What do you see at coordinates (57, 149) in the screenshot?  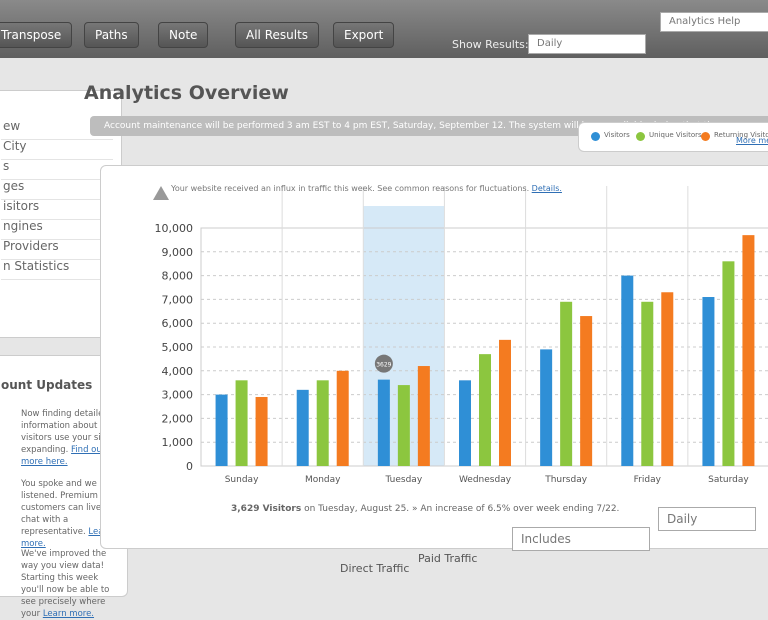 I see `nav-item: City` at bounding box center [57, 149].